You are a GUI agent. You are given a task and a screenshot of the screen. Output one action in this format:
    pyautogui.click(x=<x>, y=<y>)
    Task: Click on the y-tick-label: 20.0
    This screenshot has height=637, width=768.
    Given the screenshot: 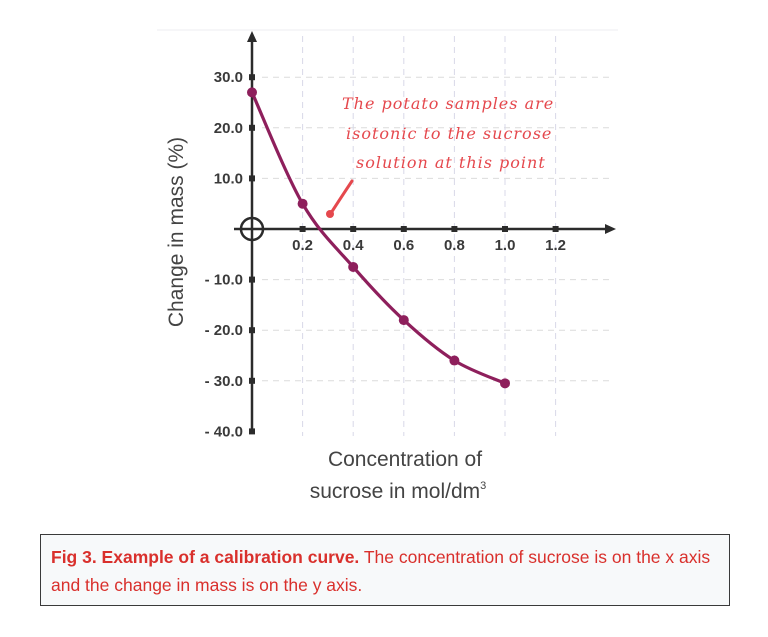 What is the action you would take?
    pyautogui.click(x=228, y=128)
    